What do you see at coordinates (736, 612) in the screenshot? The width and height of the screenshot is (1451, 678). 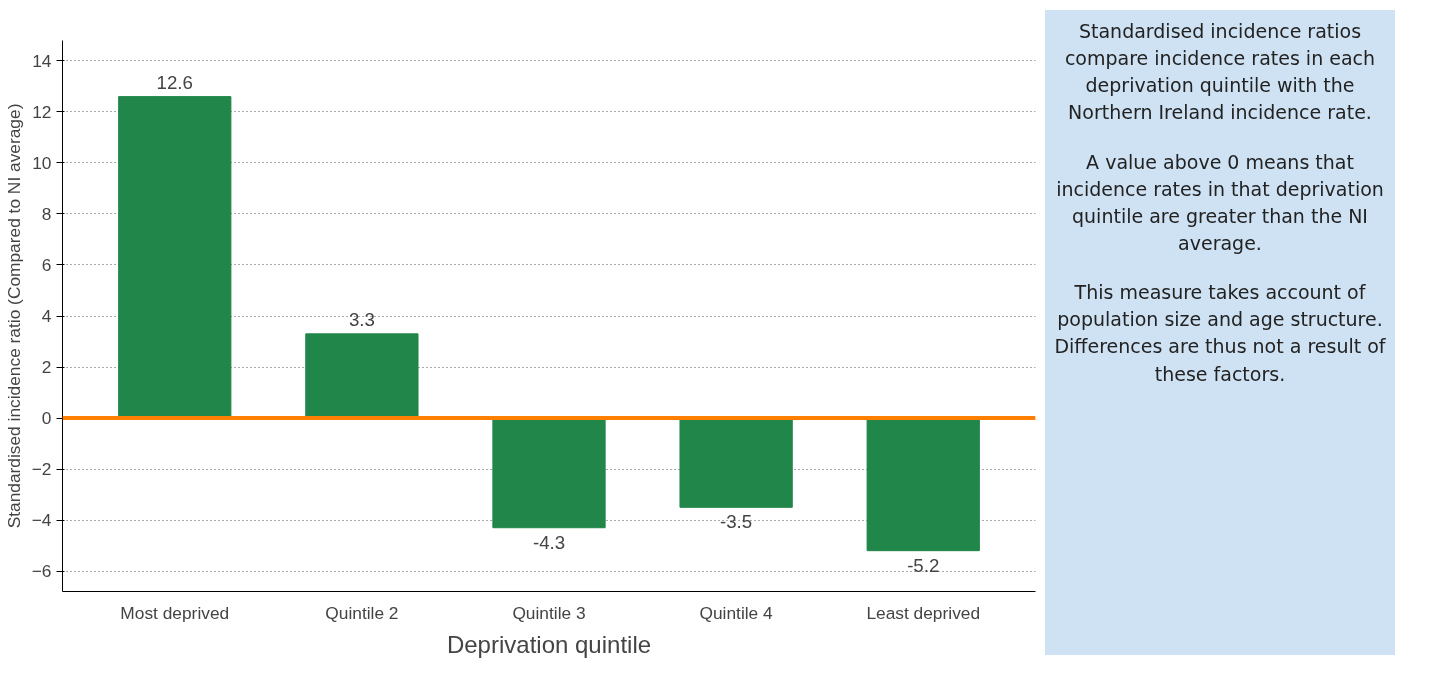 I see `x-tick-label: Quintile 4` at bounding box center [736, 612].